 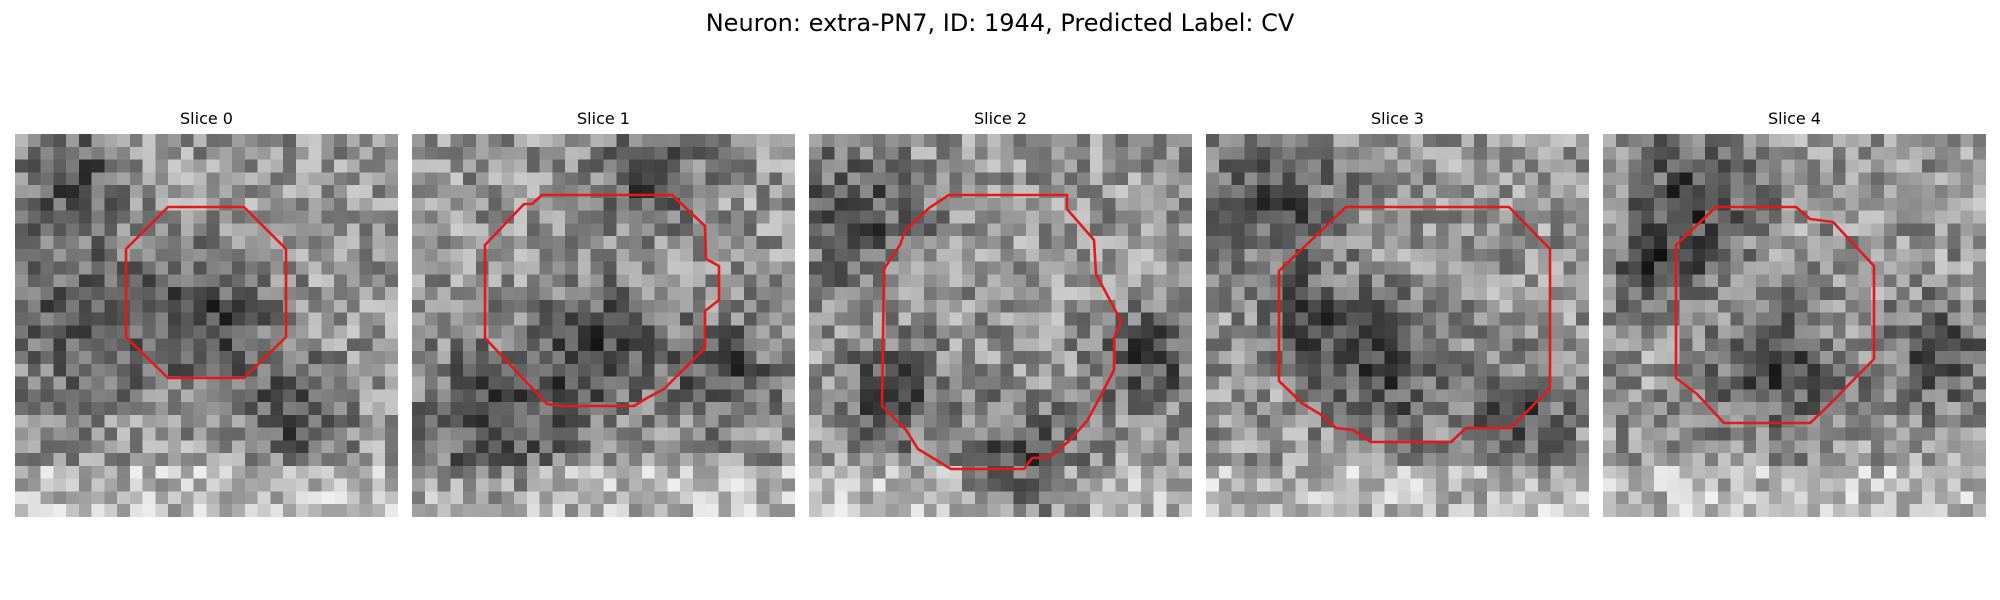 What do you see at coordinates (206, 118) in the screenshot?
I see `slice-title: Slice 0` at bounding box center [206, 118].